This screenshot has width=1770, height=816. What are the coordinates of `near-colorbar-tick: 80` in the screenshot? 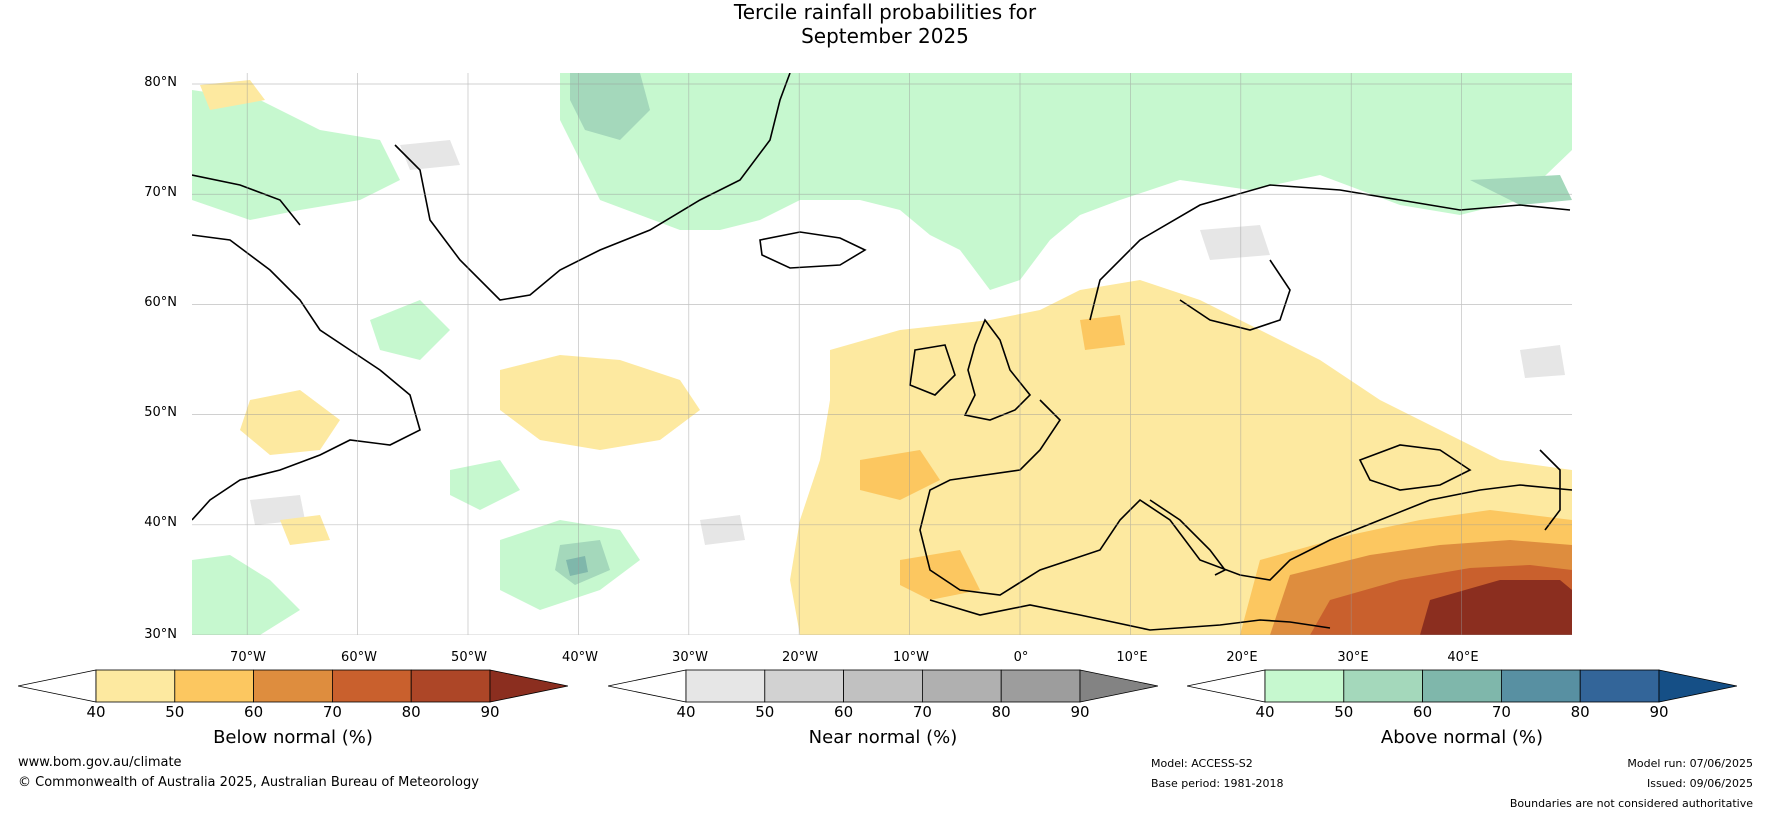 It's located at (1001, 712).